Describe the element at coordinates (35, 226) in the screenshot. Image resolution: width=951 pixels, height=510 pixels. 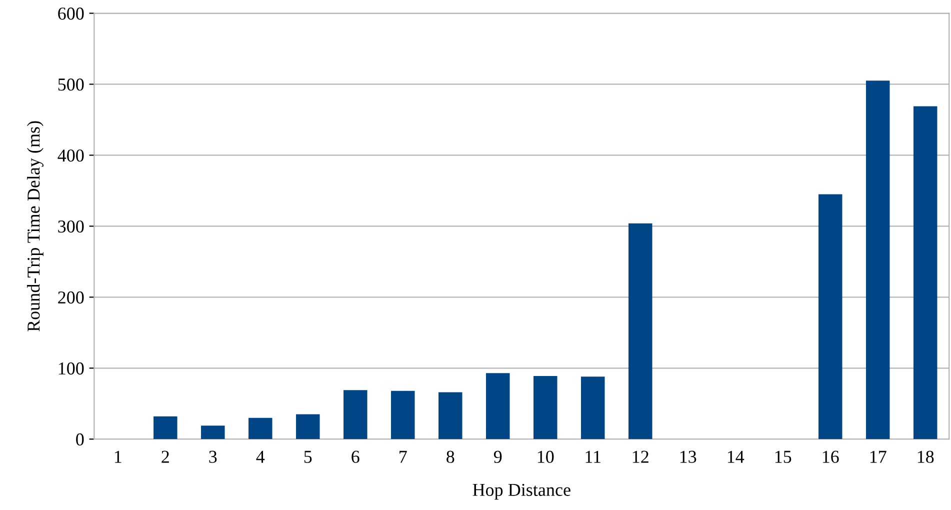
I see `y-axis-title: Round-Trip Time Delay (ms)` at that location.